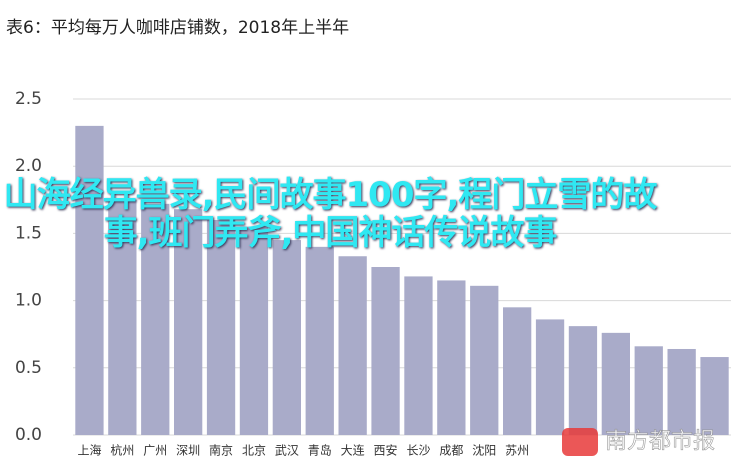  What do you see at coordinates (28, 368) in the screenshot?
I see `y-tick-label: 0.5` at bounding box center [28, 368].